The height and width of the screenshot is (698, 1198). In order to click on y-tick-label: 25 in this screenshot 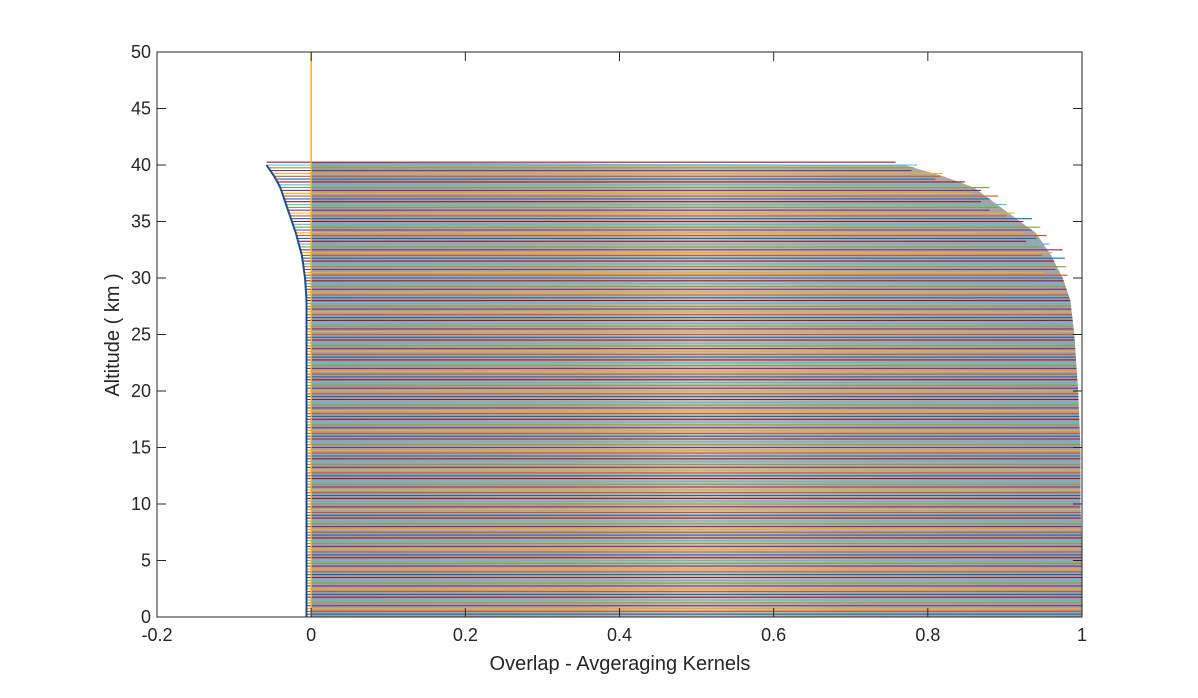, I will do `click(141, 335)`.